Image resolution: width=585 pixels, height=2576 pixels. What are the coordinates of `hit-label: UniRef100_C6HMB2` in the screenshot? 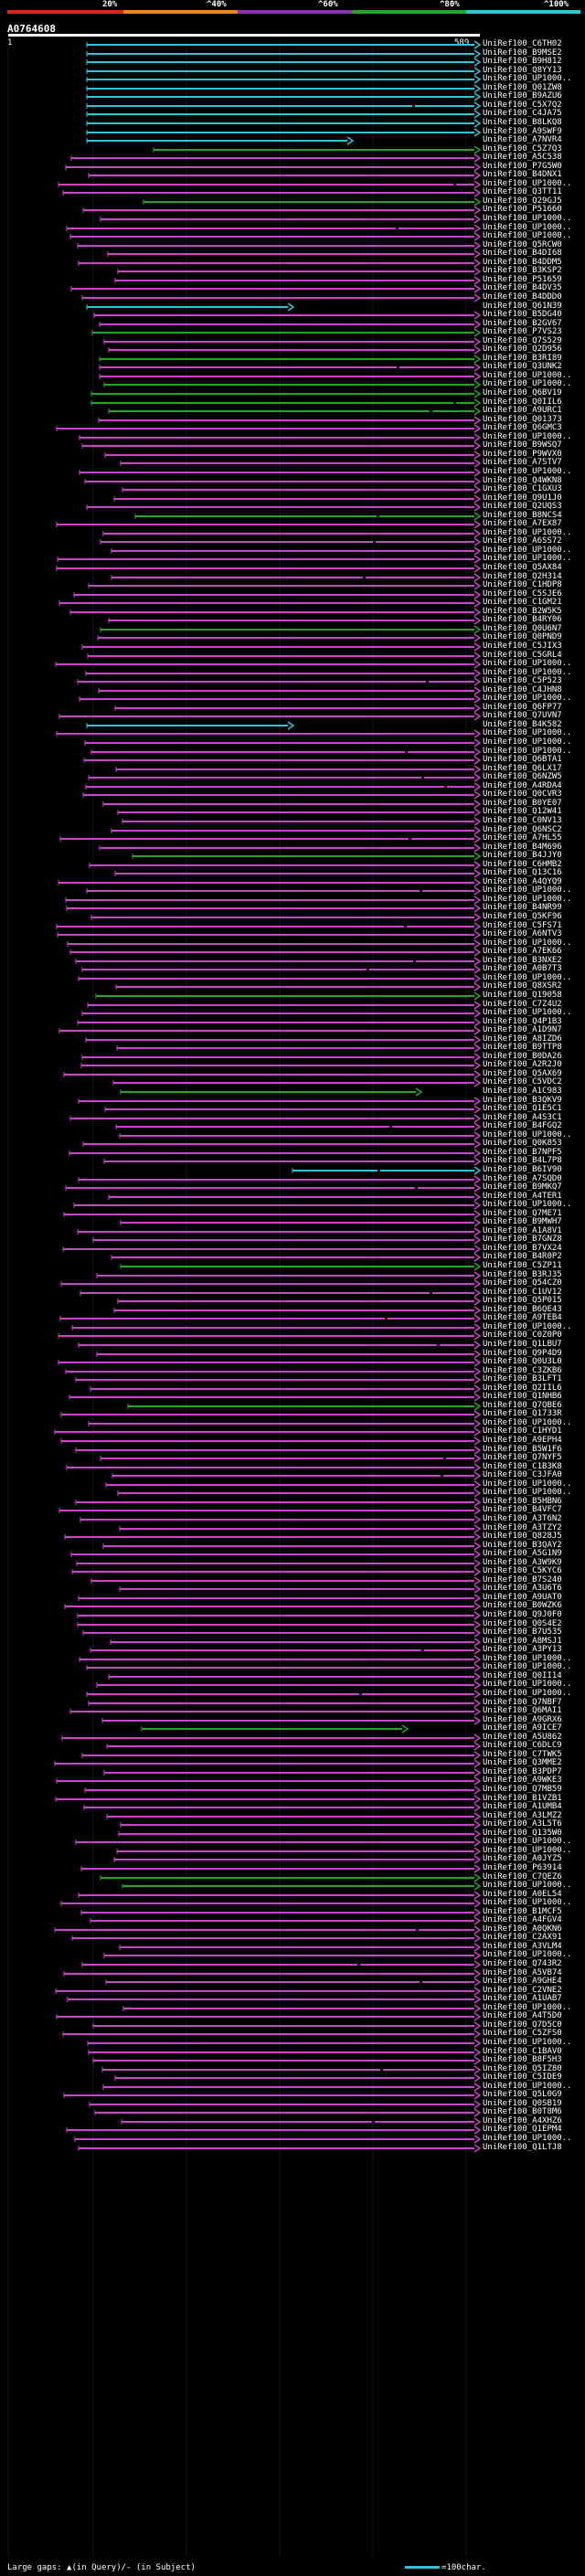 It's located at (522, 864).